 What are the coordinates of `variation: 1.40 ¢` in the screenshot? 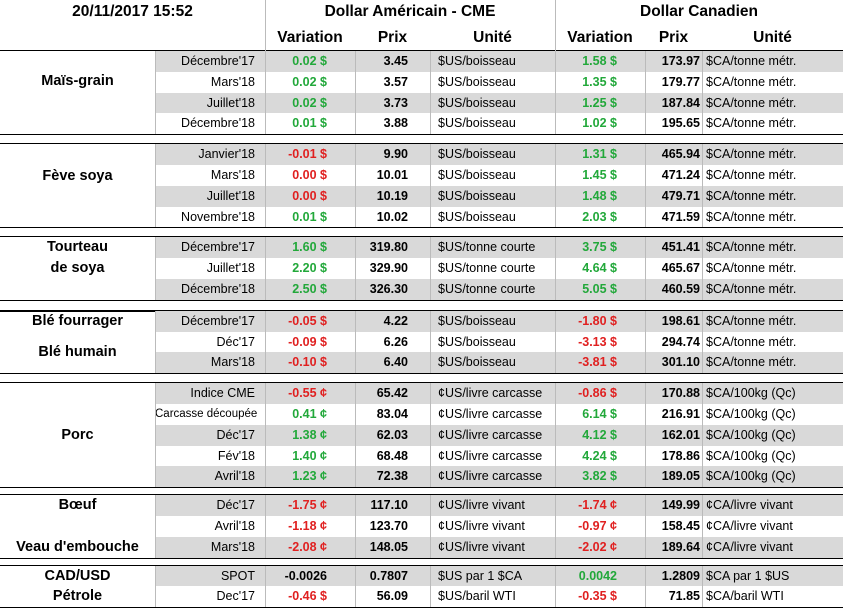 It's located at (309, 455).